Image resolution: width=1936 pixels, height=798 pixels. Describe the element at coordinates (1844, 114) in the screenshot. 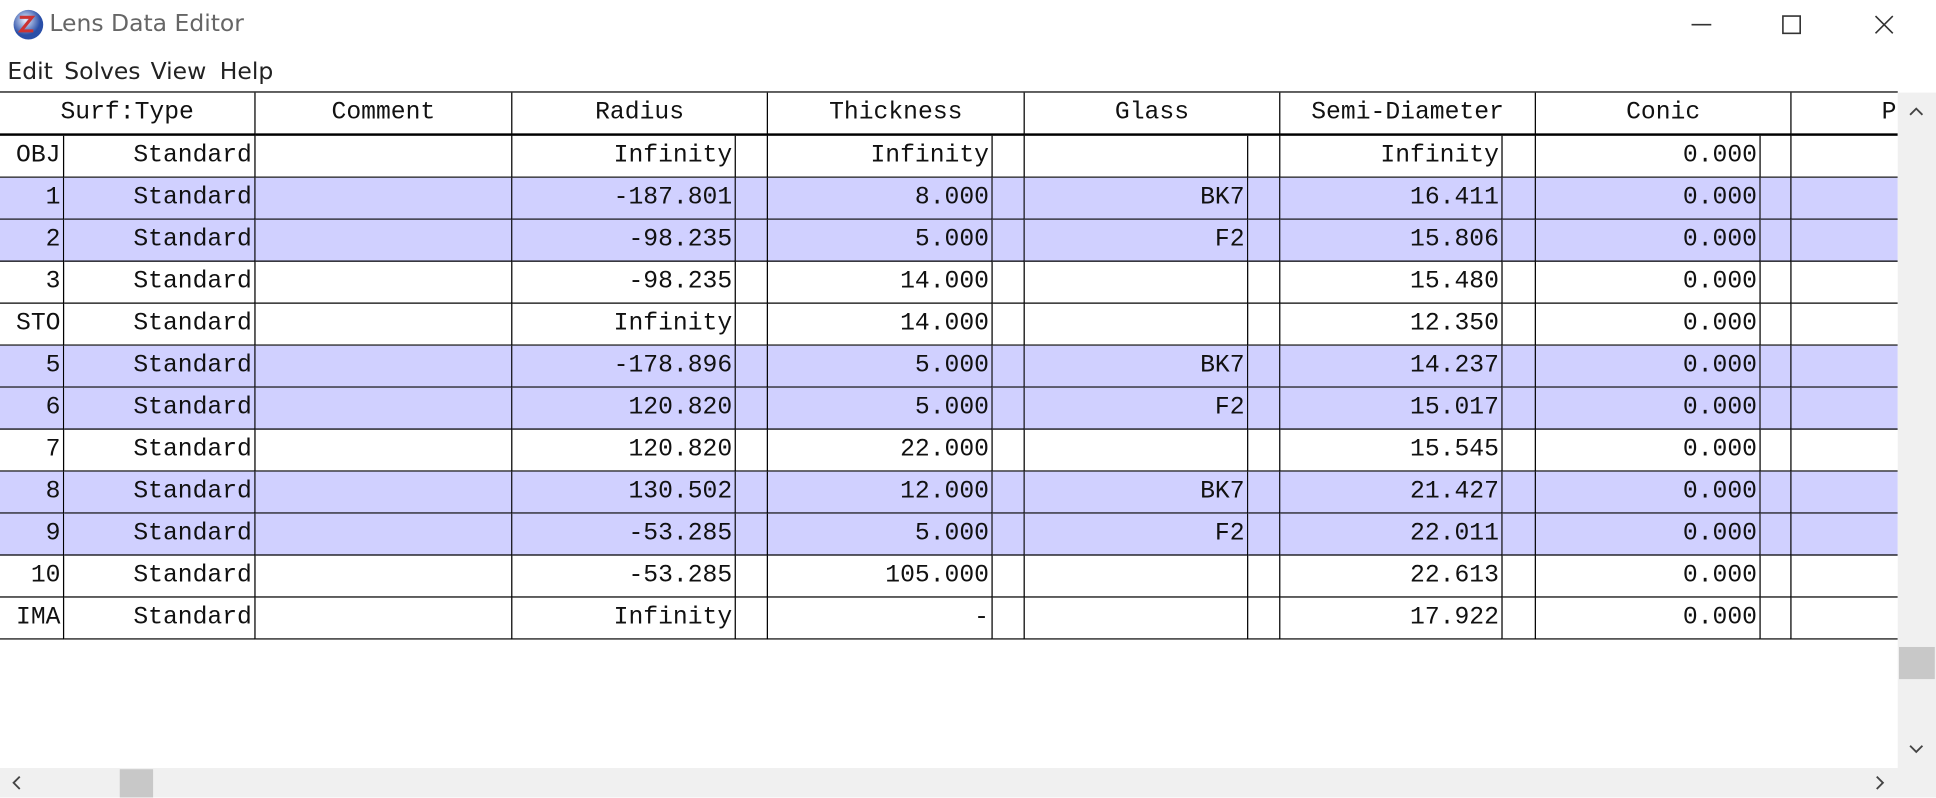

I see `column-header: Par 0` at that location.